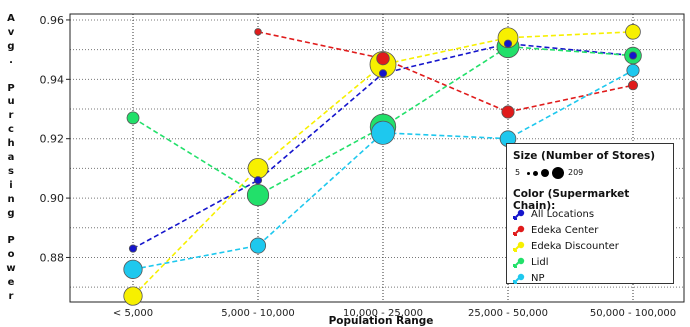 This screenshot has width=690, height=327. What do you see at coordinates (11, 269) in the screenshot?
I see `y-axis-label-char: w` at bounding box center [11, 269].